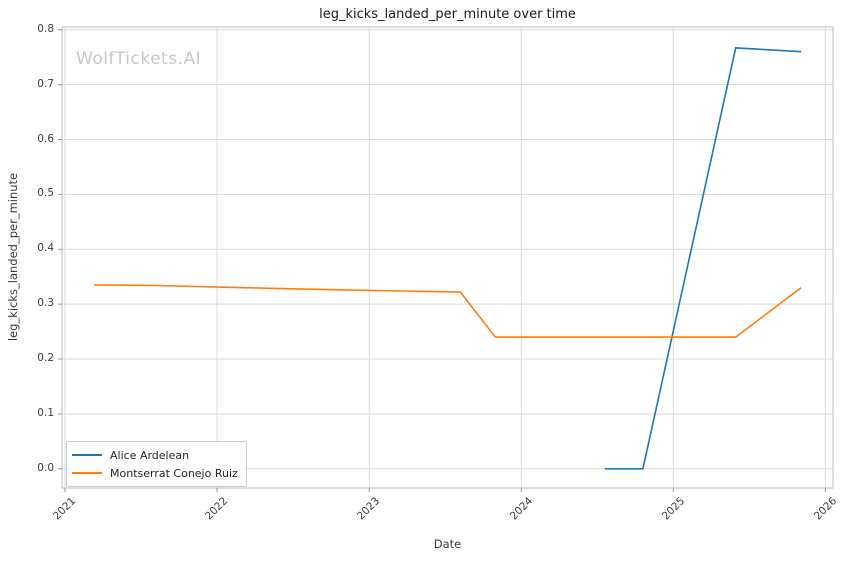 The image size is (850, 561). What do you see at coordinates (45, 83) in the screenshot?
I see `y-tick-label: 0.7` at bounding box center [45, 83].